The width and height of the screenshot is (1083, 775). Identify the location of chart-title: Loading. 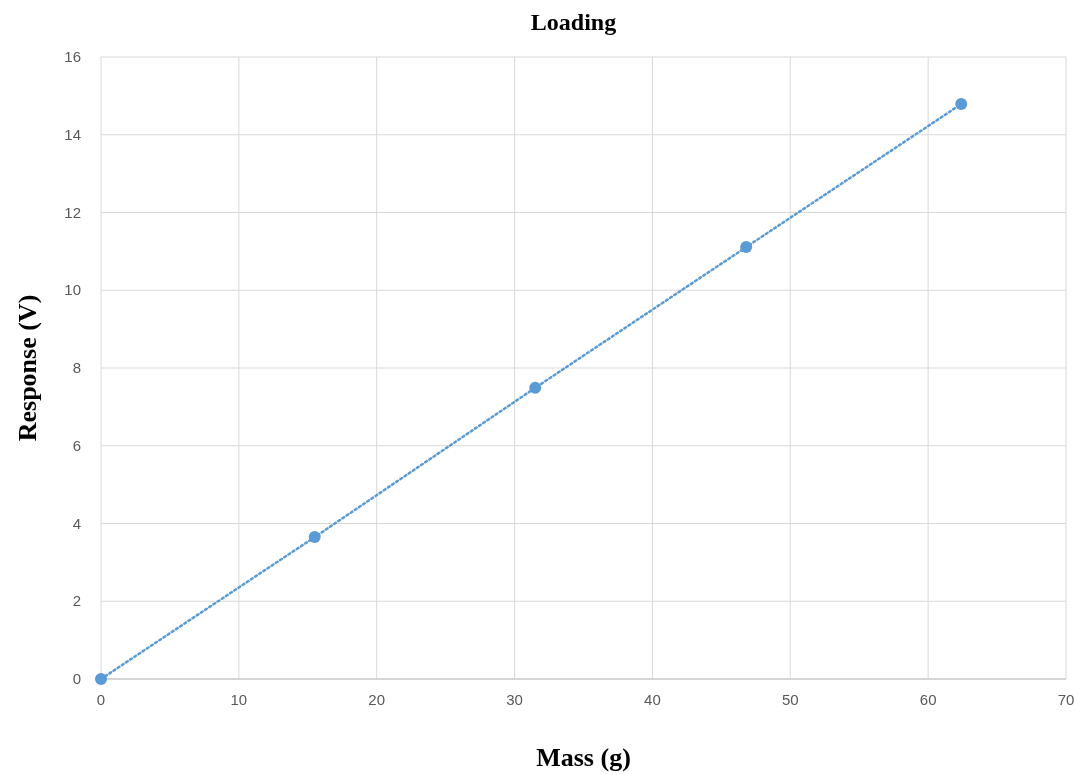
(573, 22).